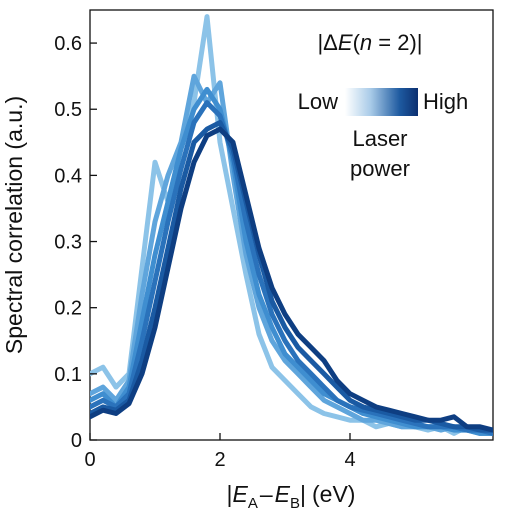 This screenshot has width=517, height=522. I want to click on y-tick-label: 0, so click(76, 441).